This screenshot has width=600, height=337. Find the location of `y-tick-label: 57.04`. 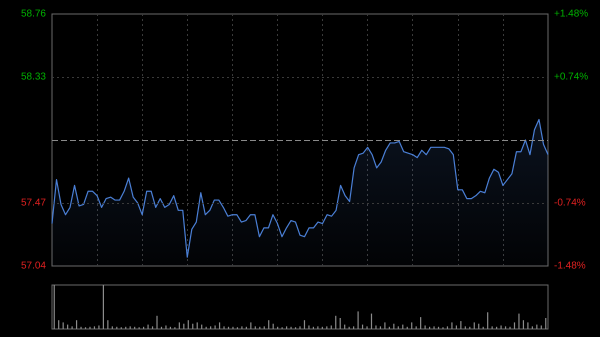

y-tick-label: 57.04 is located at coordinates (33, 266).